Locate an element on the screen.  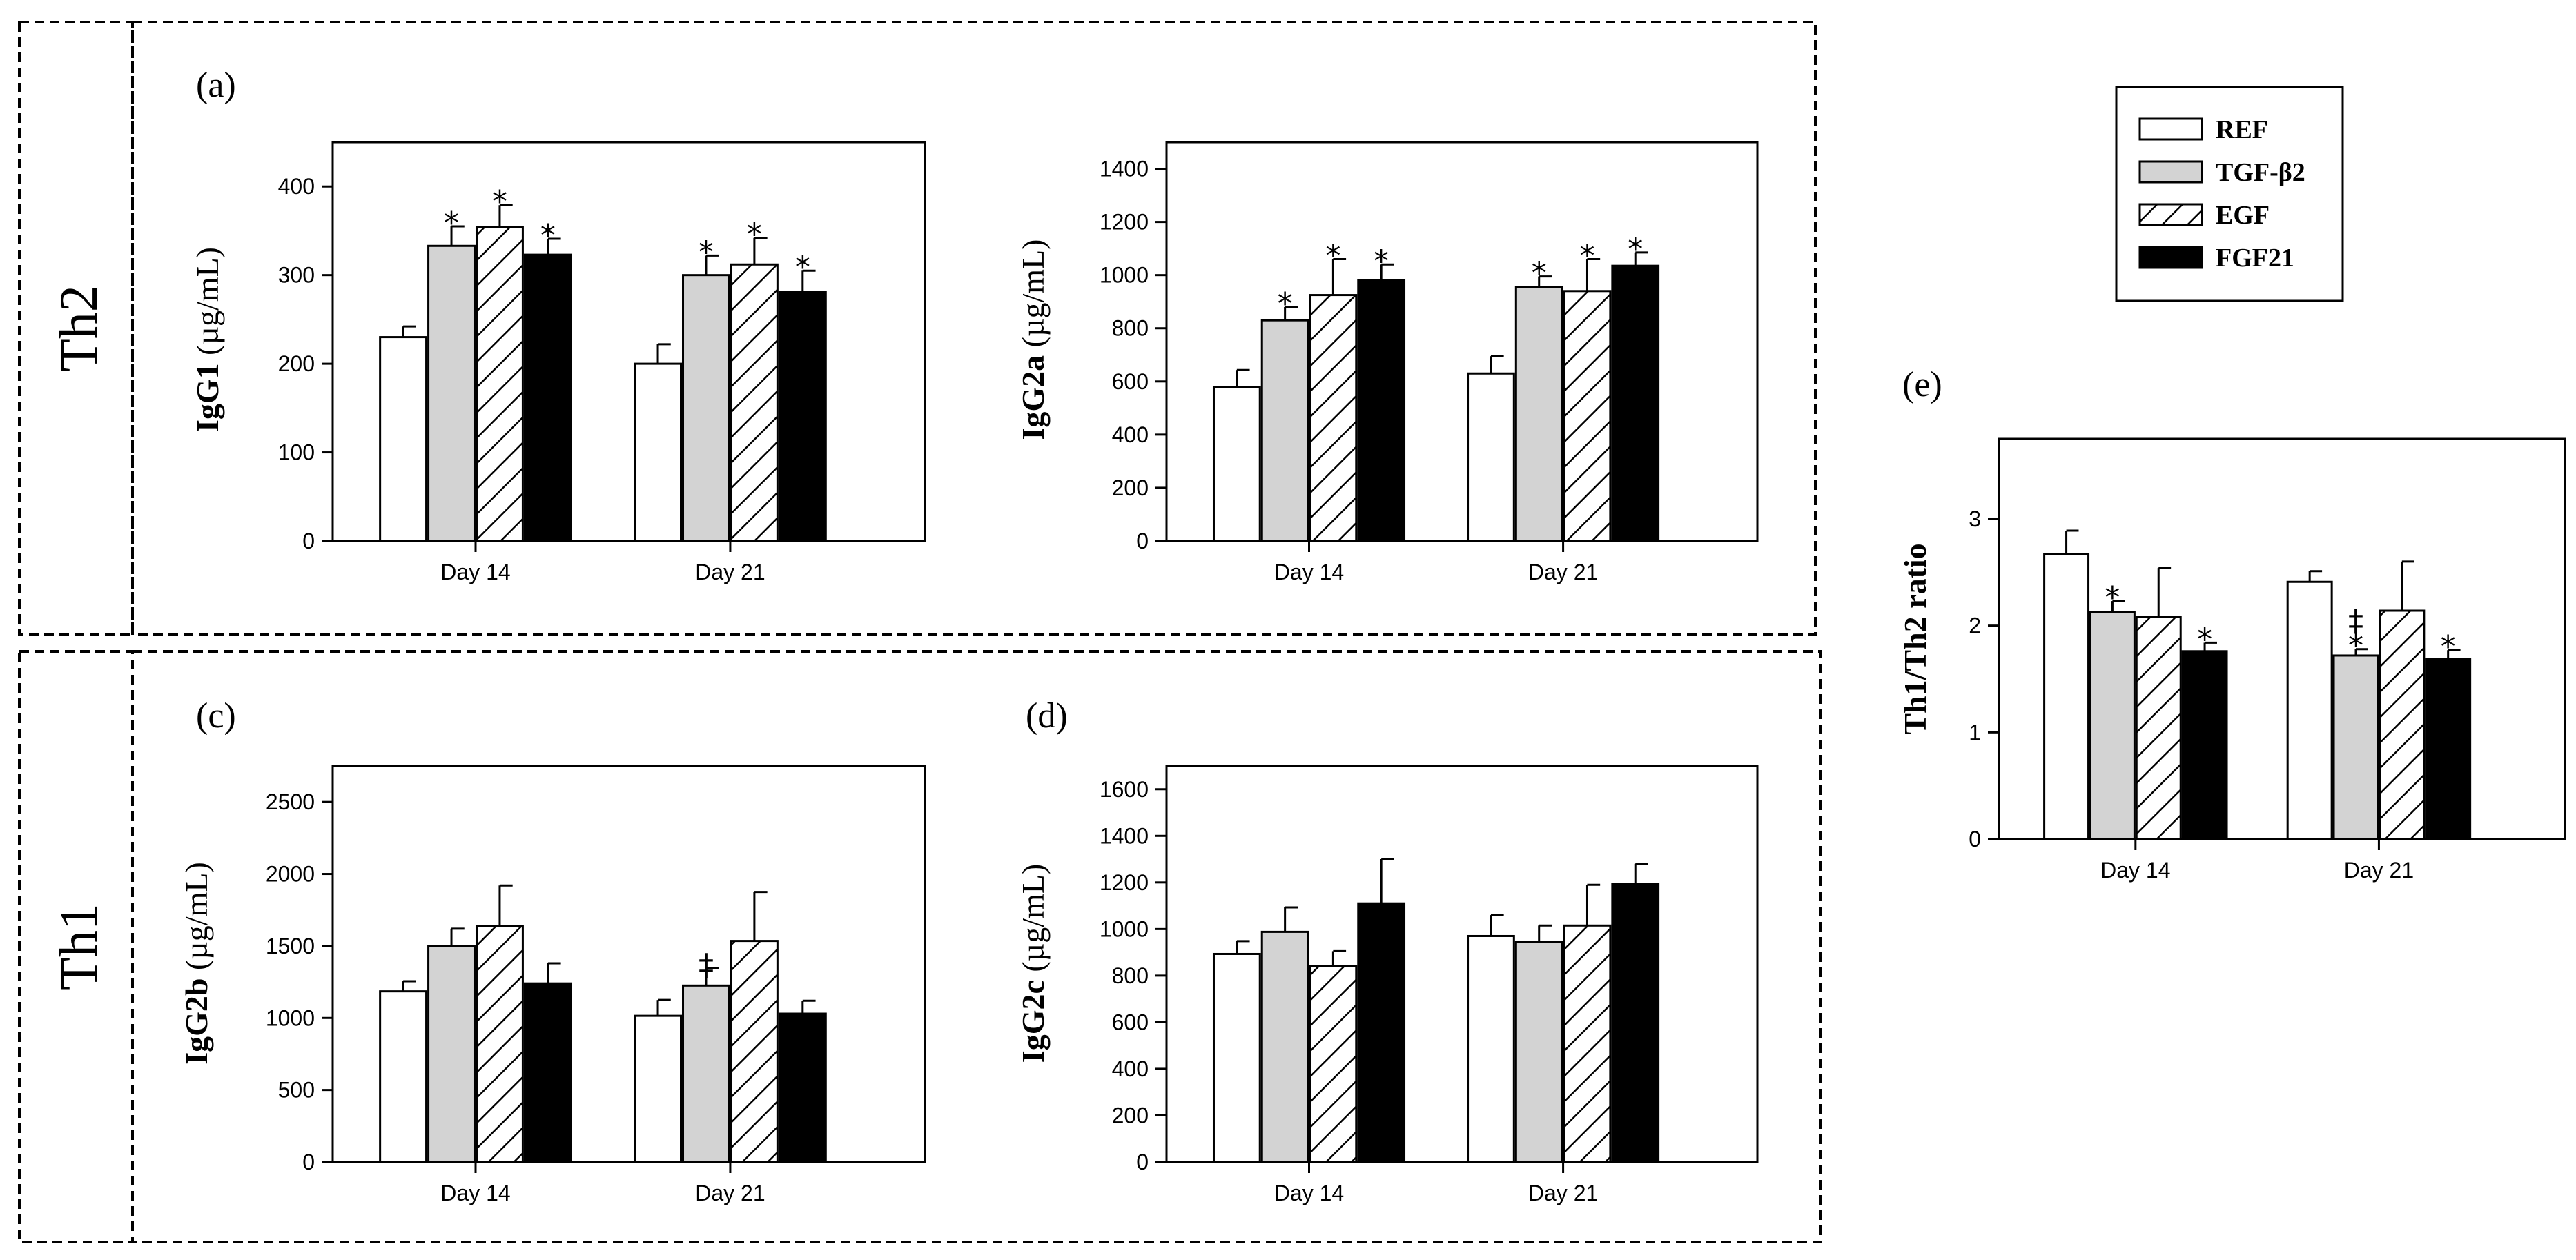
legend-label-0: REF is located at coordinates (2242, 129).